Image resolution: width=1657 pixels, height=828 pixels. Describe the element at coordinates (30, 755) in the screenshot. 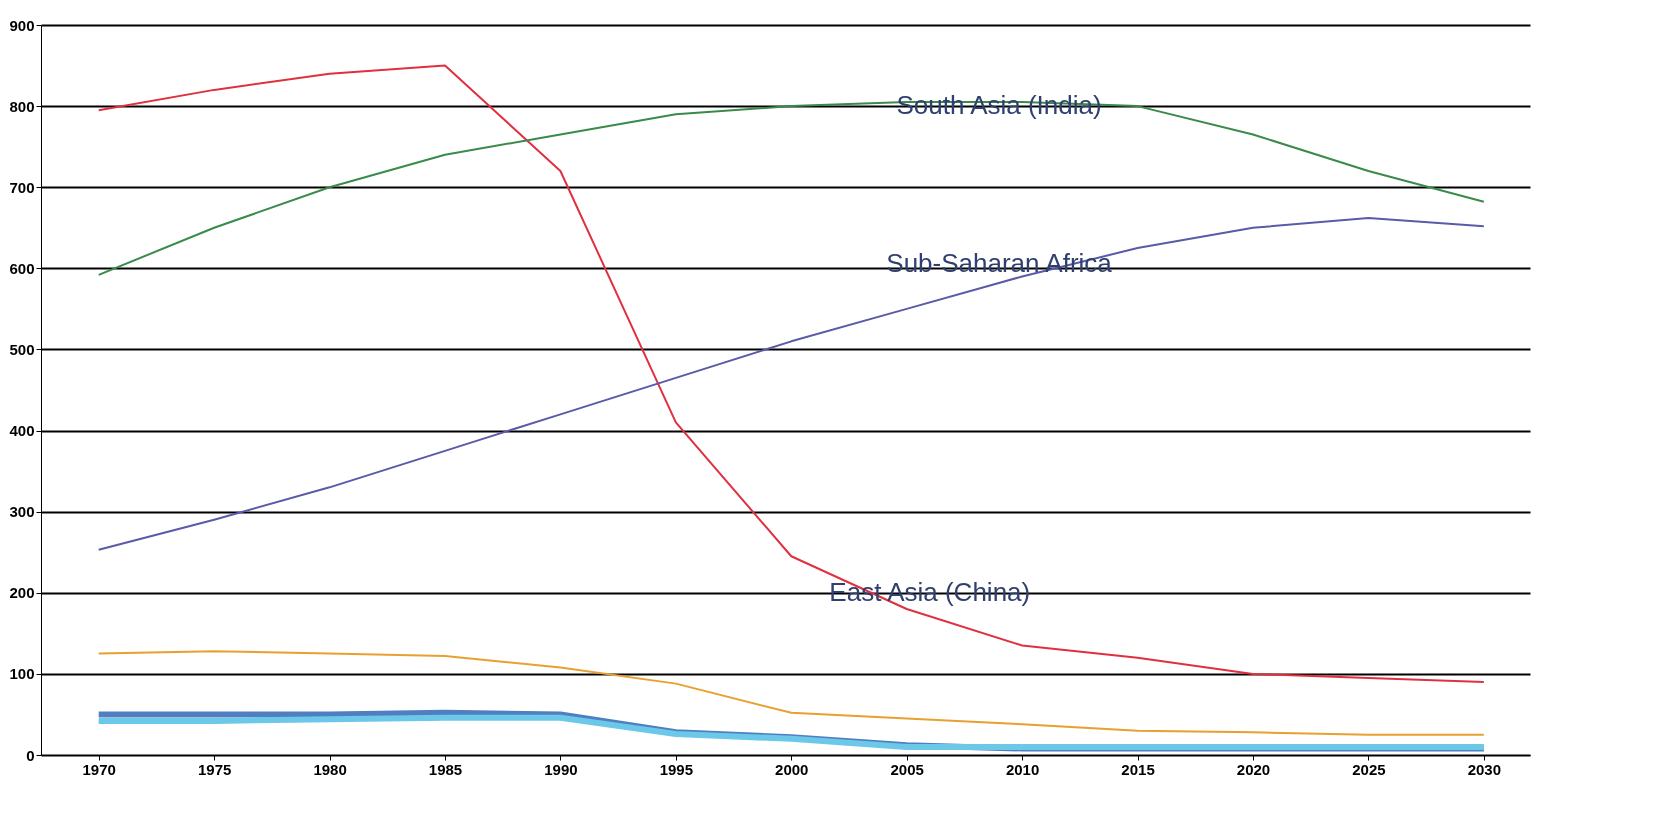

I see `y-tick-label: 0` at that location.